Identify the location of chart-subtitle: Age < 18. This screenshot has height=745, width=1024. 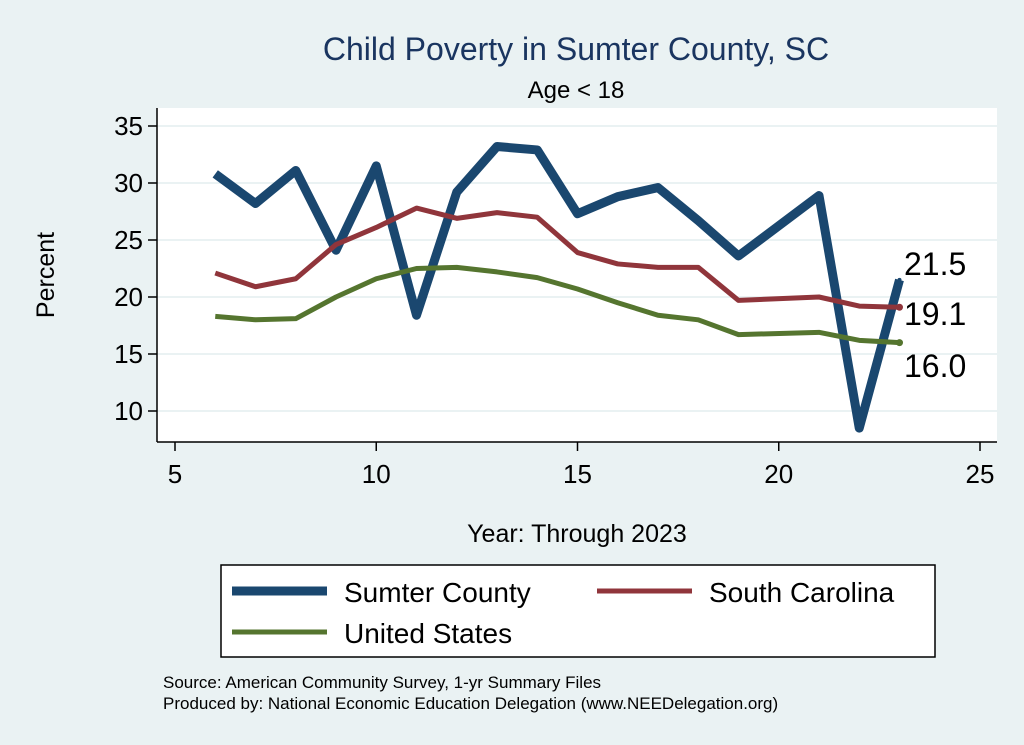
(576, 90).